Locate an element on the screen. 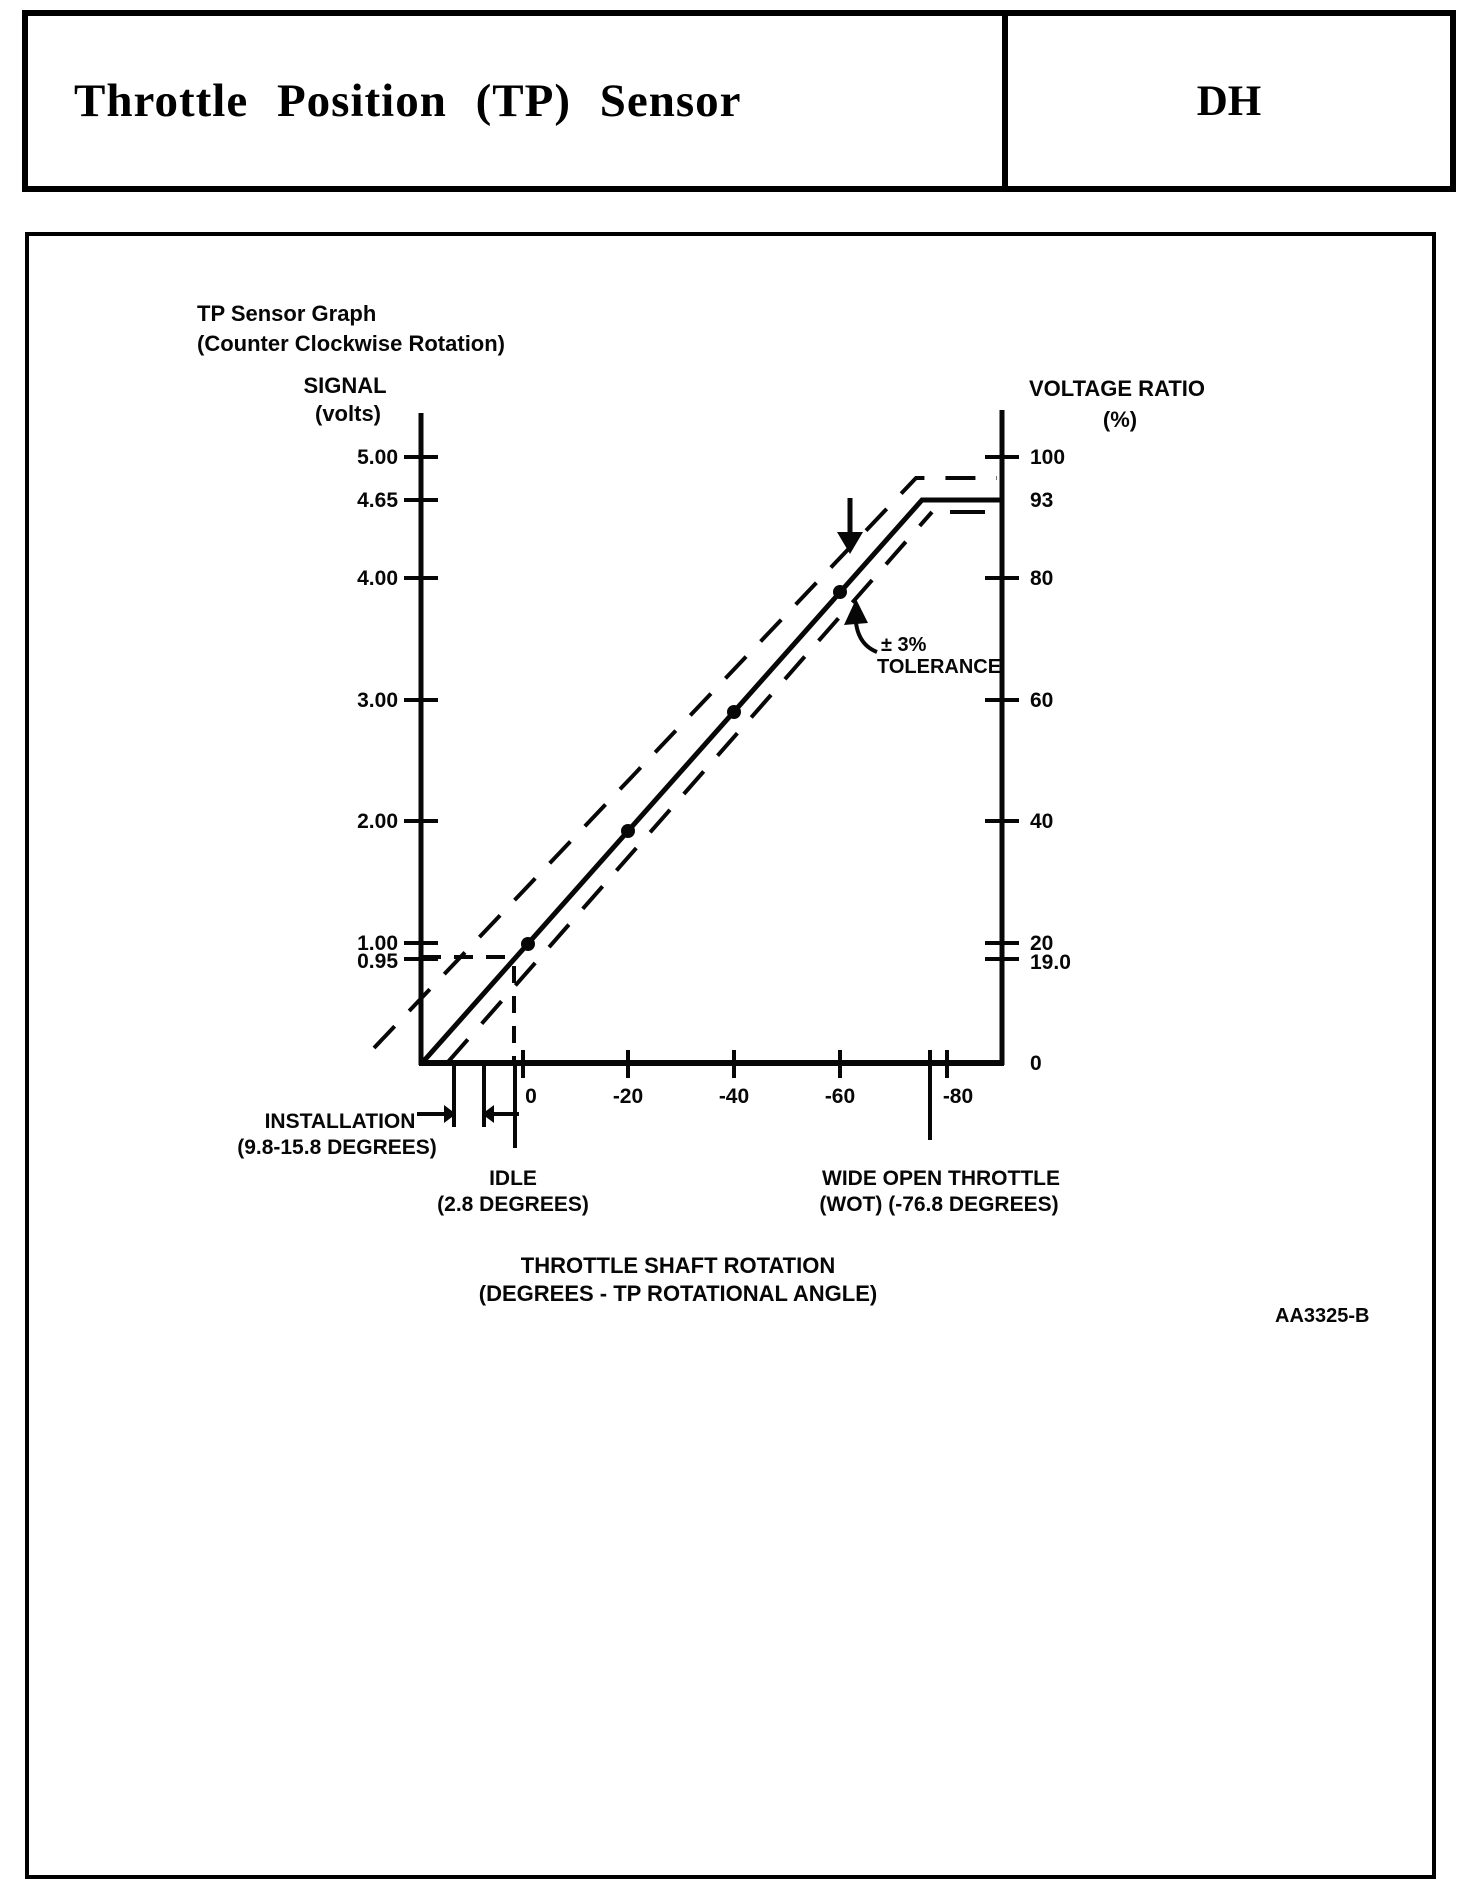 The width and height of the screenshot is (1472, 1886). right-arrow-icon is located at coordinates (450, 1114).